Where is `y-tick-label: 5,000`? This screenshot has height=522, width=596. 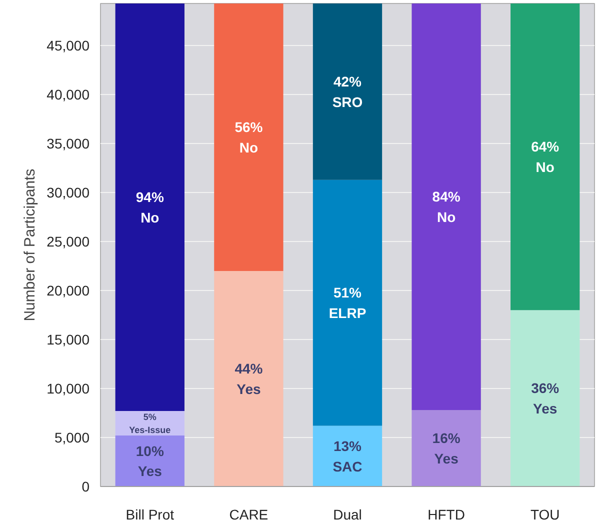
y-tick-label: 5,000 is located at coordinates (72, 438).